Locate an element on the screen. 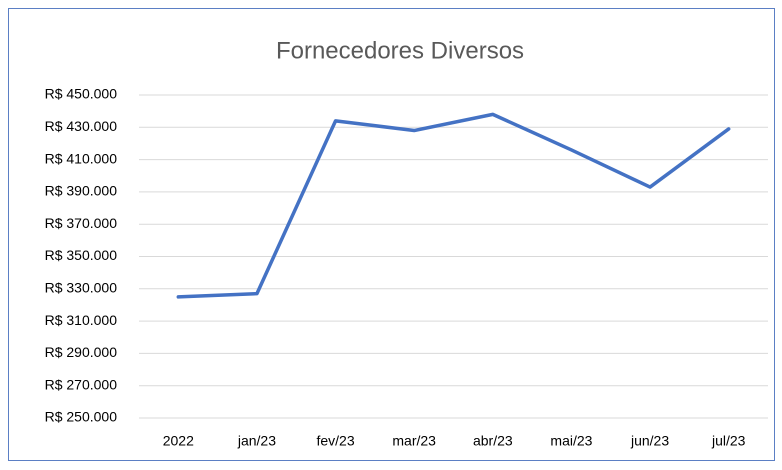 Image resolution: width=782 pixels, height=470 pixels. x-tick-label: fev/23 is located at coordinates (335, 441).